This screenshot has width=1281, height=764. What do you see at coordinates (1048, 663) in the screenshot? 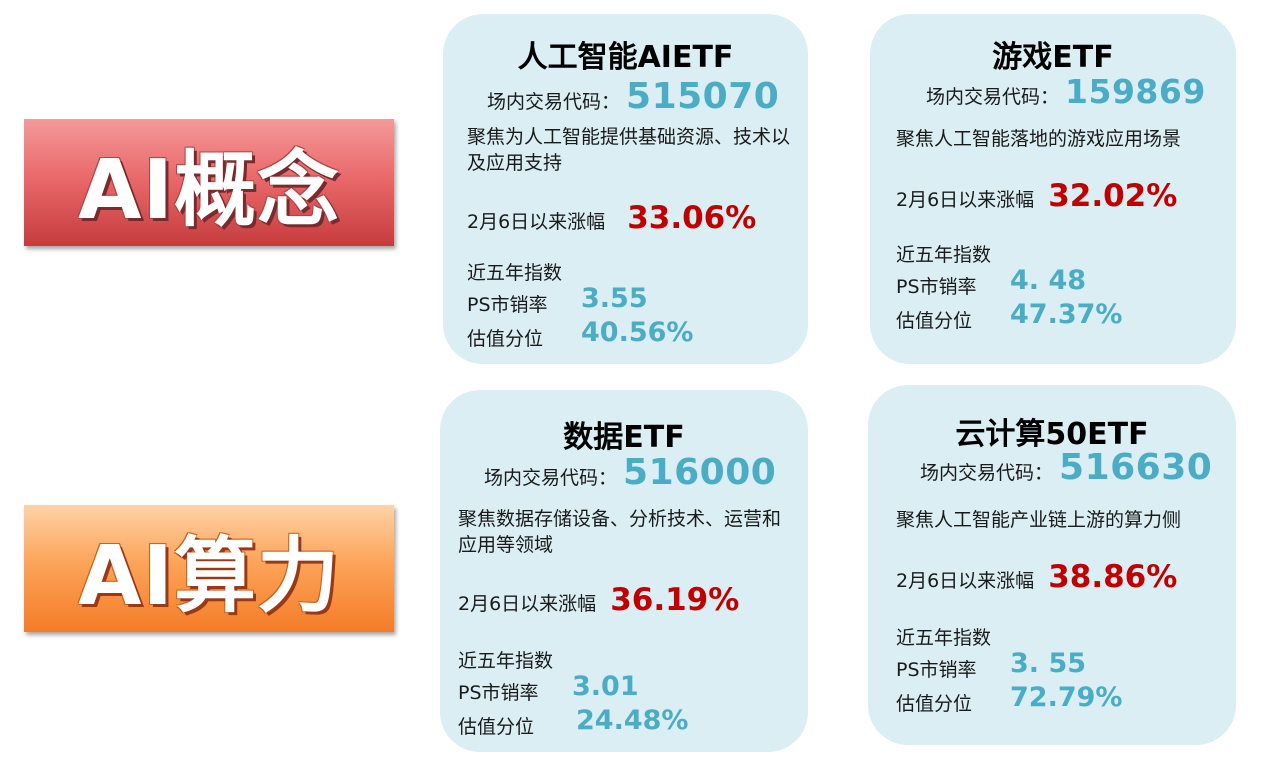
I see `ps-value: 3. 55` at bounding box center [1048, 663].